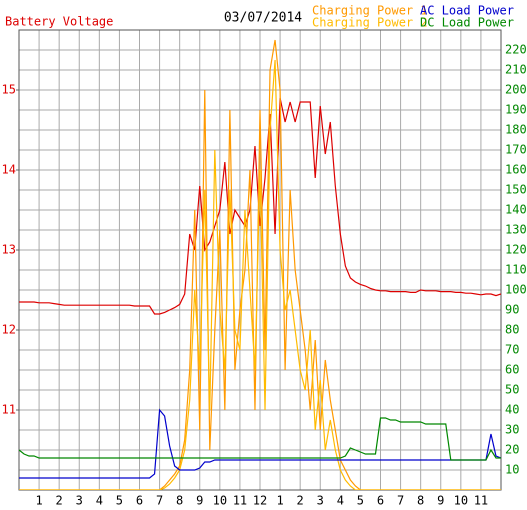 The image size is (527, 510). Describe the element at coordinates (516, 50) in the screenshot. I see `y2-tick-label: 220` at that location.